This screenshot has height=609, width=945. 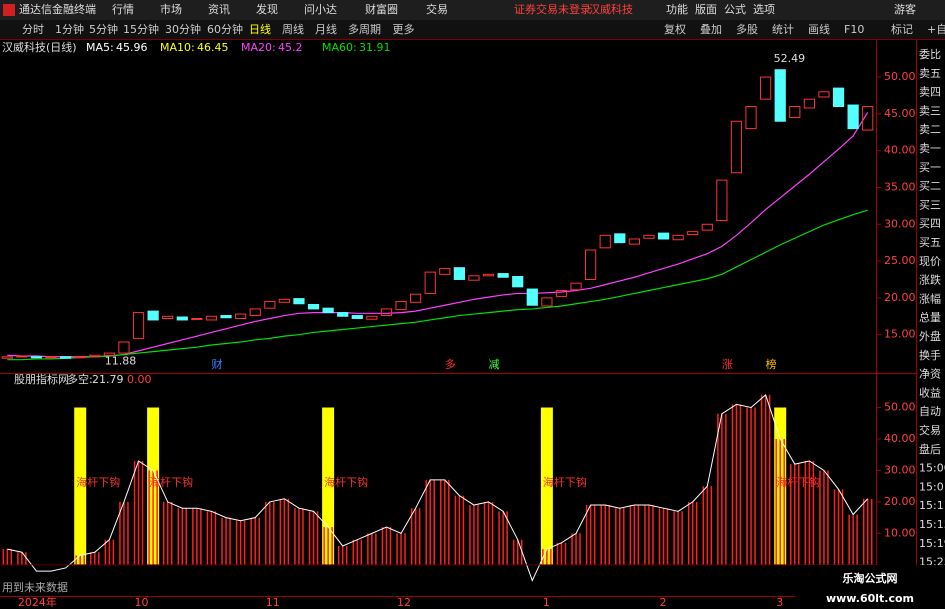 What do you see at coordinates (675, 29) in the screenshot?
I see `tool-button: 复权` at bounding box center [675, 29].